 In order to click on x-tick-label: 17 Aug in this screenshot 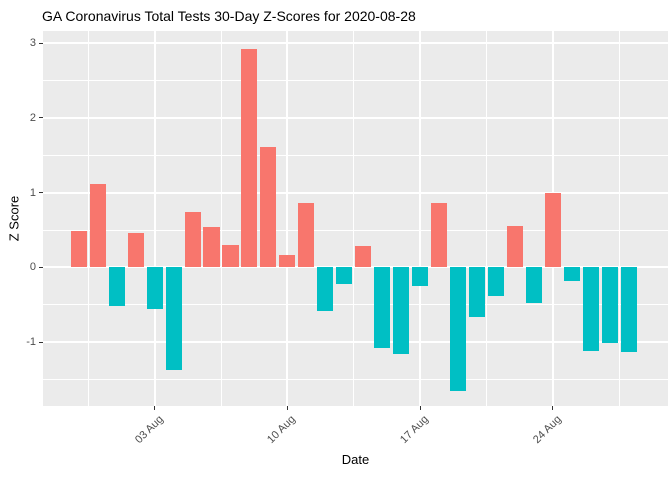, I will do `click(414, 430)`.